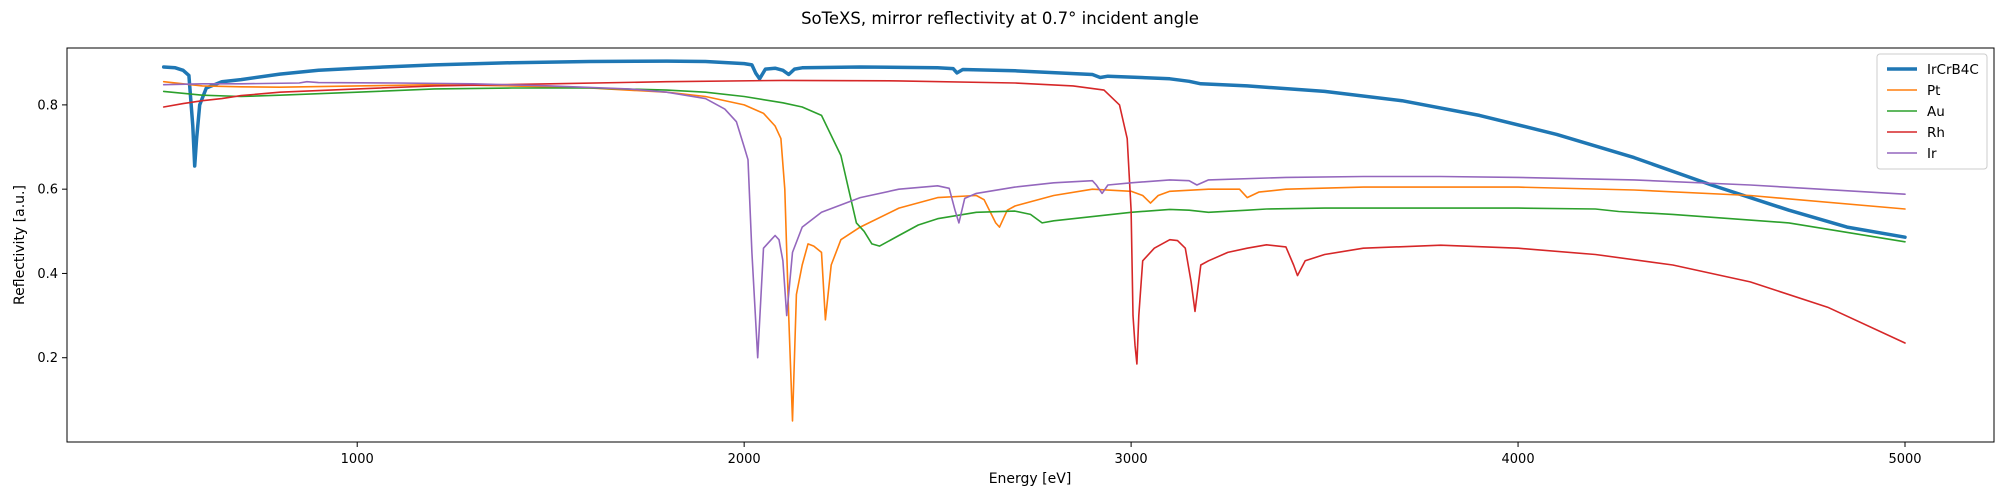 This screenshot has width=2000, height=500. What do you see at coordinates (47, 190) in the screenshot?
I see `y-tick-label: 0.6` at bounding box center [47, 190].